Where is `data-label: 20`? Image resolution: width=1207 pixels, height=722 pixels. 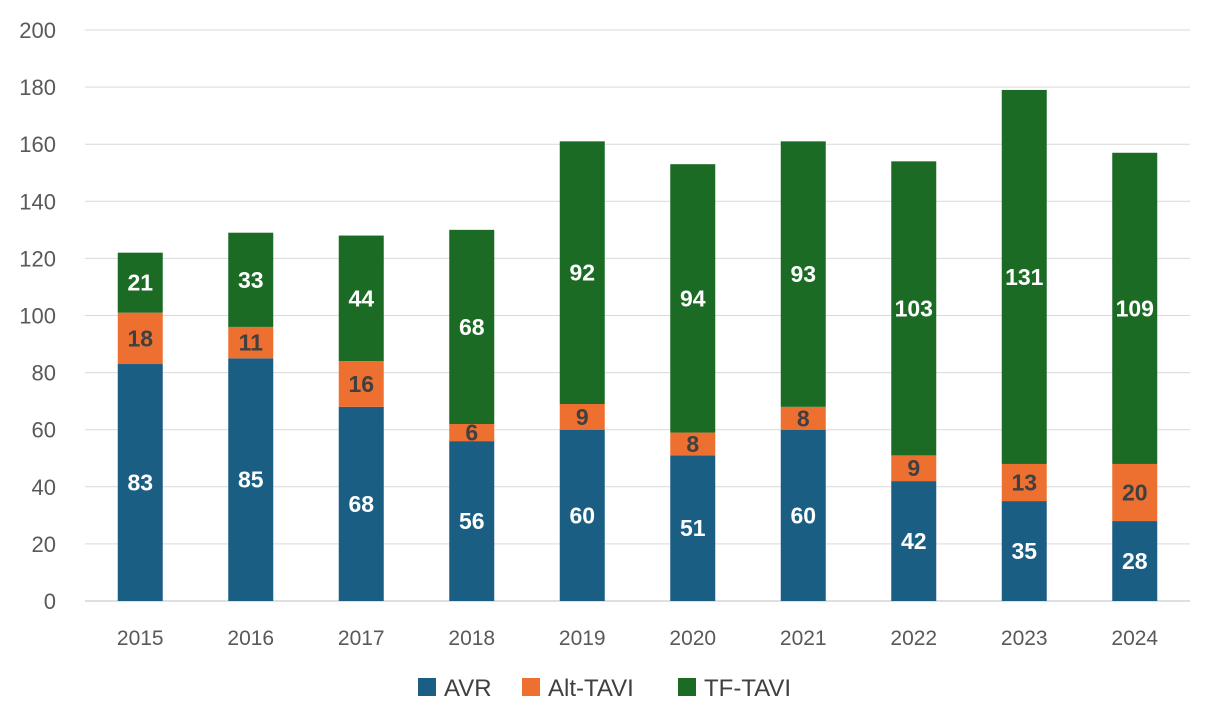
data-label: 20 is located at coordinates (1135, 493).